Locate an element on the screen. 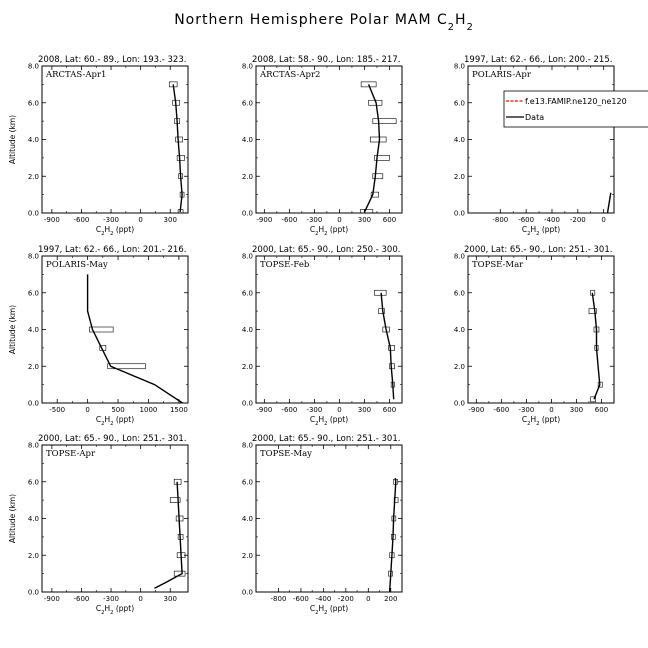 The width and height of the screenshot is (648, 648). panel-header: 2000, Lat: 65.- 90., Lon: 250.- 300. is located at coordinates (326, 250).